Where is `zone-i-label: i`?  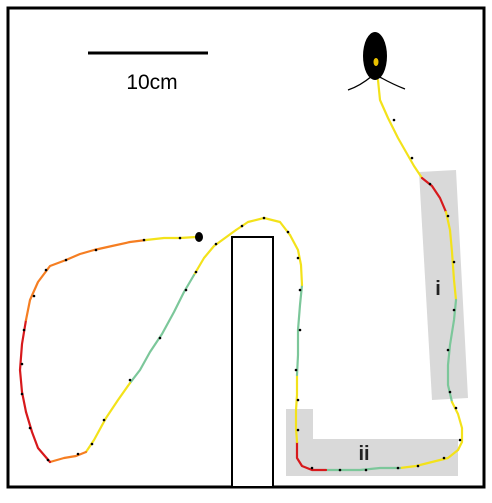 zone-i-label: i is located at coordinates (438, 289).